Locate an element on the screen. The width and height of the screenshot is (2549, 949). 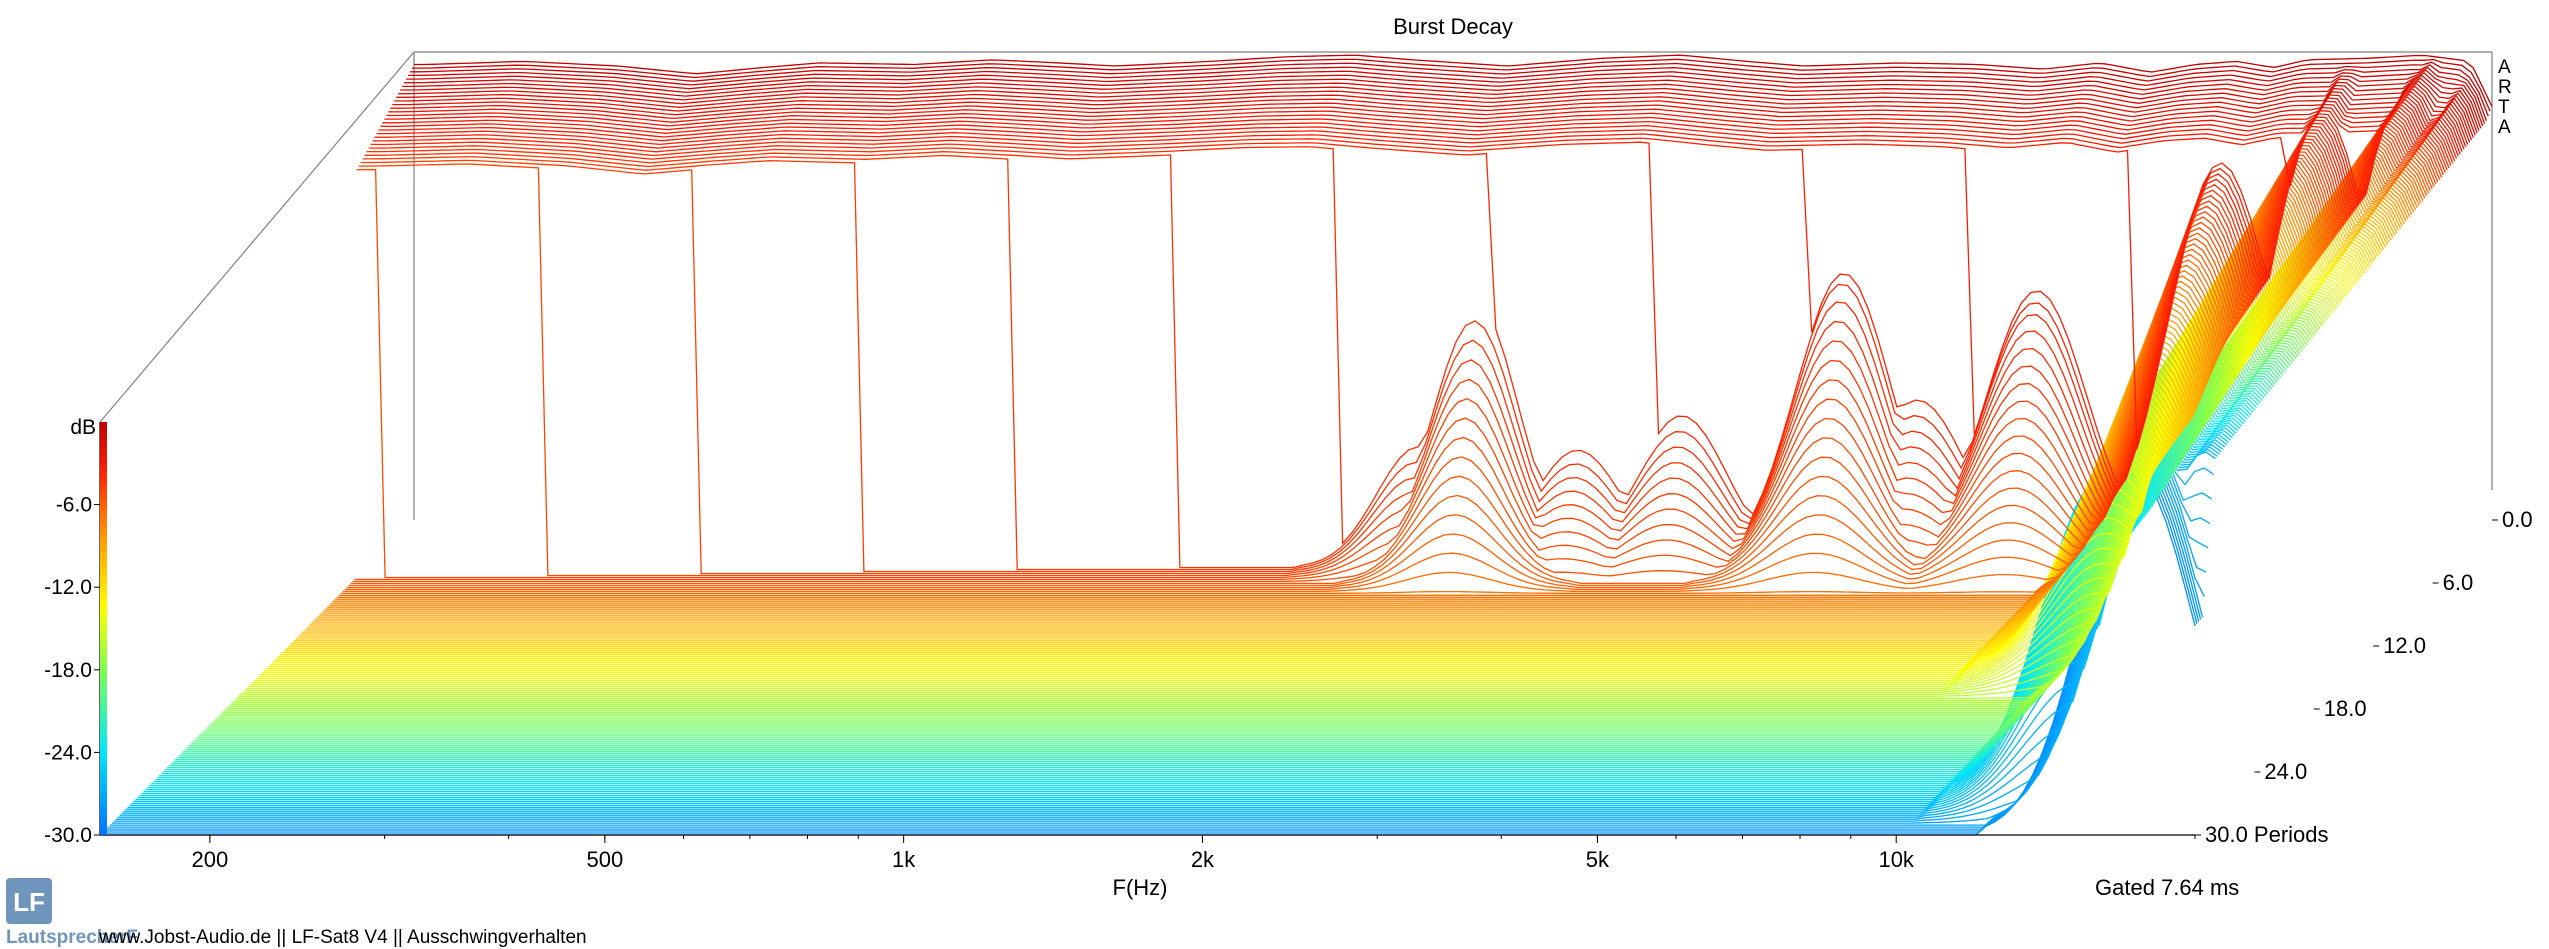
z-tick-label: -12.0 is located at coordinates (68, 587).